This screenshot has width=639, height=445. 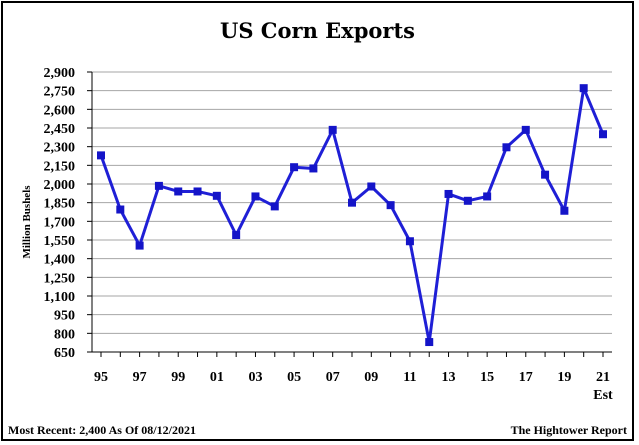 What do you see at coordinates (60, 73) in the screenshot?
I see `y-tick-label: 2,900` at bounding box center [60, 73].